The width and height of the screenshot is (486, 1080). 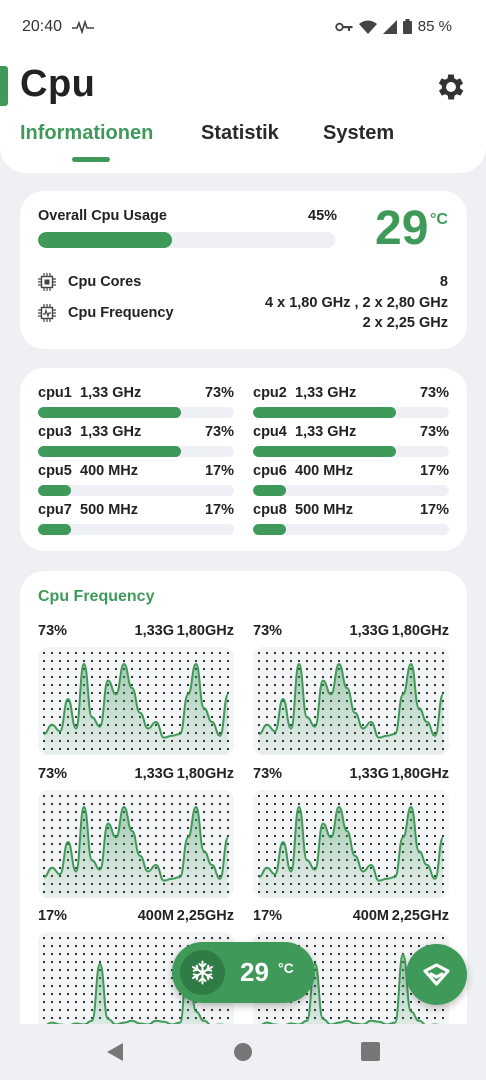 I want to click on cpu-chip-icon, so click(x=47, y=282).